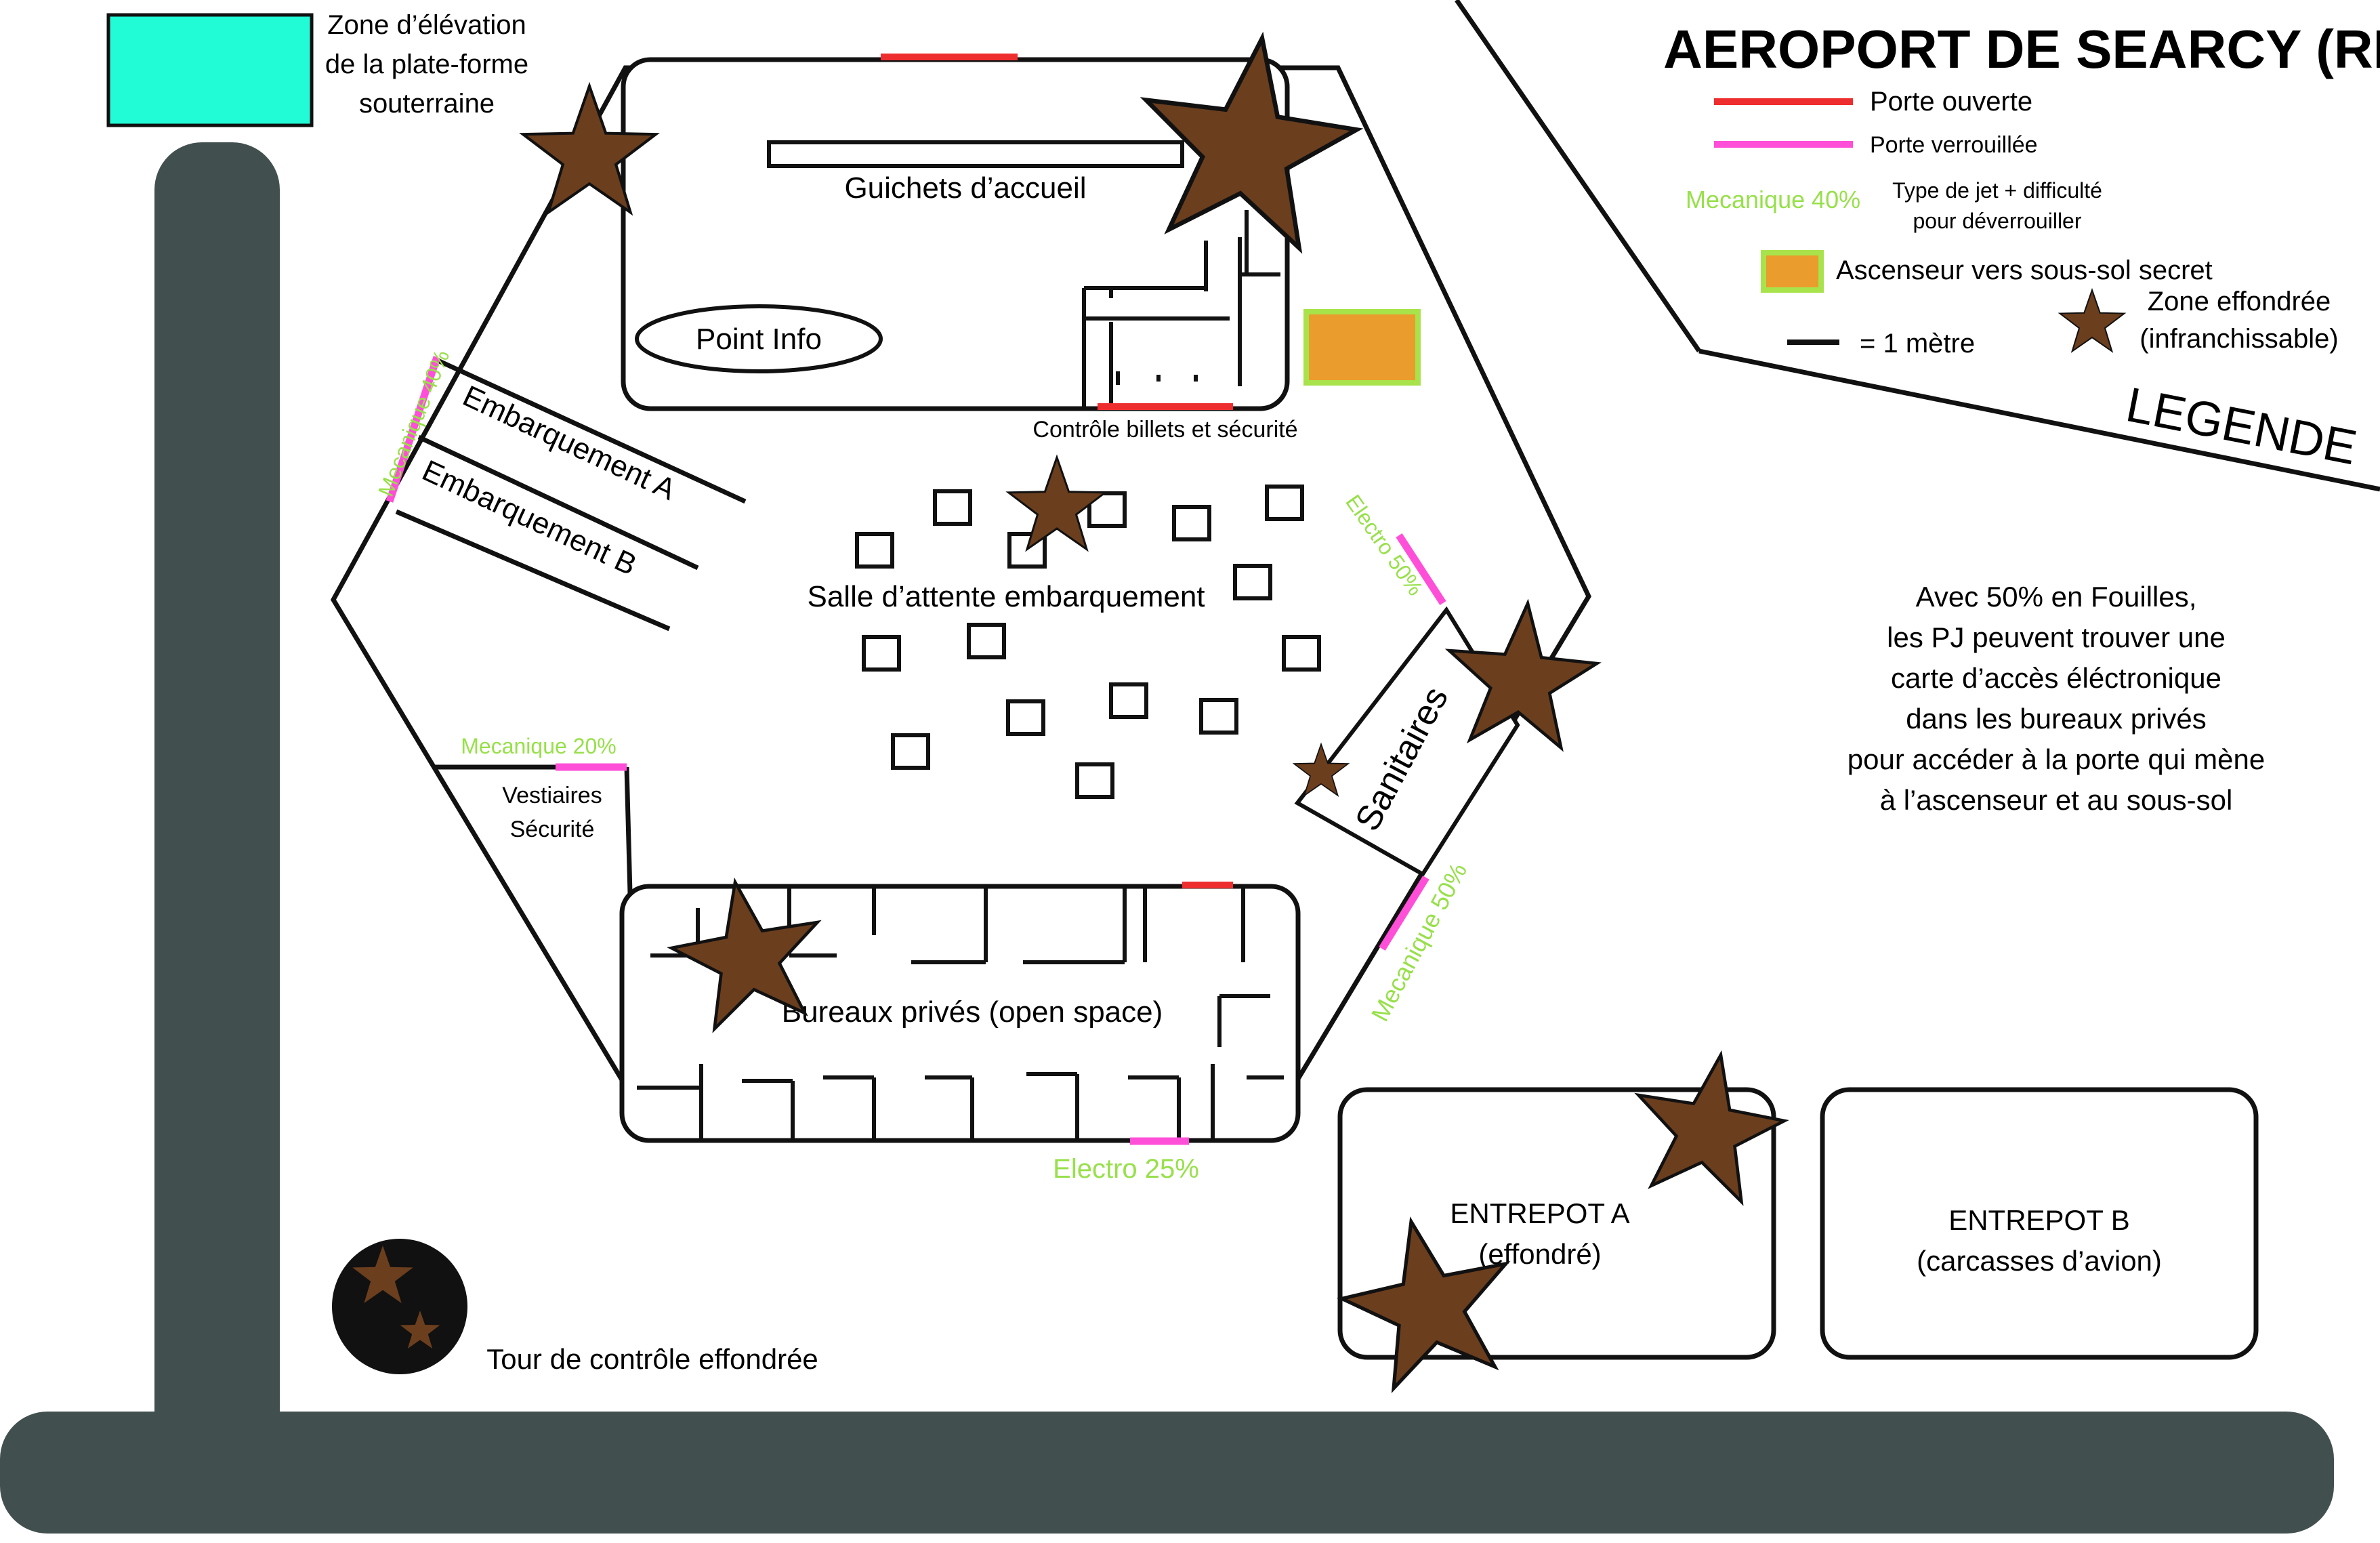 This screenshot has height=1543, width=2380. What do you see at coordinates (1918, 343) in the screenshot?
I see `legend-scale-label: = 1 mètre` at bounding box center [1918, 343].